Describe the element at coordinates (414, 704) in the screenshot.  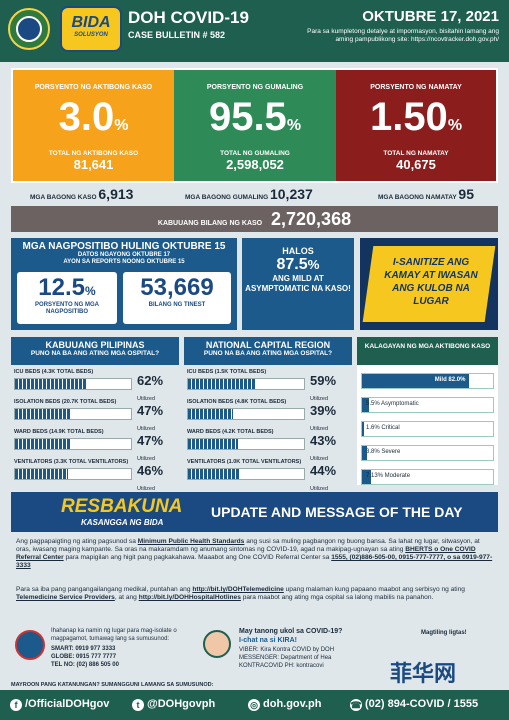
I see `hotline: ☎ (02) 894-COVID / 1555` at that location.